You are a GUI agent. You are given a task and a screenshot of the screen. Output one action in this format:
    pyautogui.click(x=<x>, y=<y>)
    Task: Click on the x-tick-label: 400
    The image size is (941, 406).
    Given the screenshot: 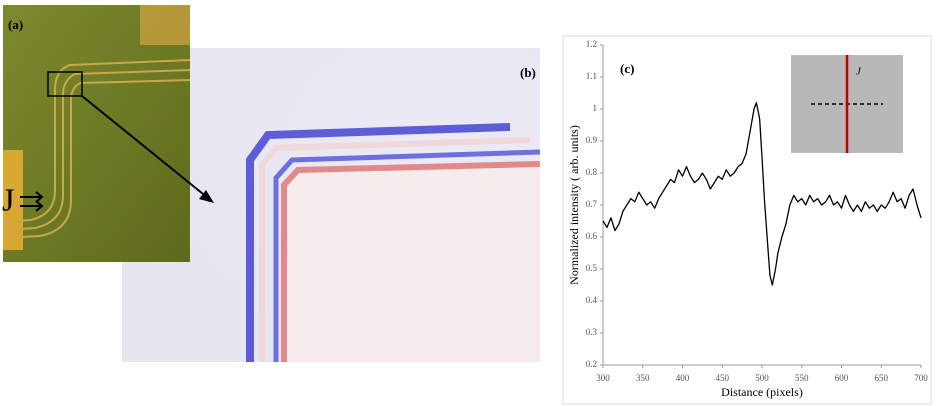 What is the action you would take?
    pyautogui.click(x=683, y=378)
    